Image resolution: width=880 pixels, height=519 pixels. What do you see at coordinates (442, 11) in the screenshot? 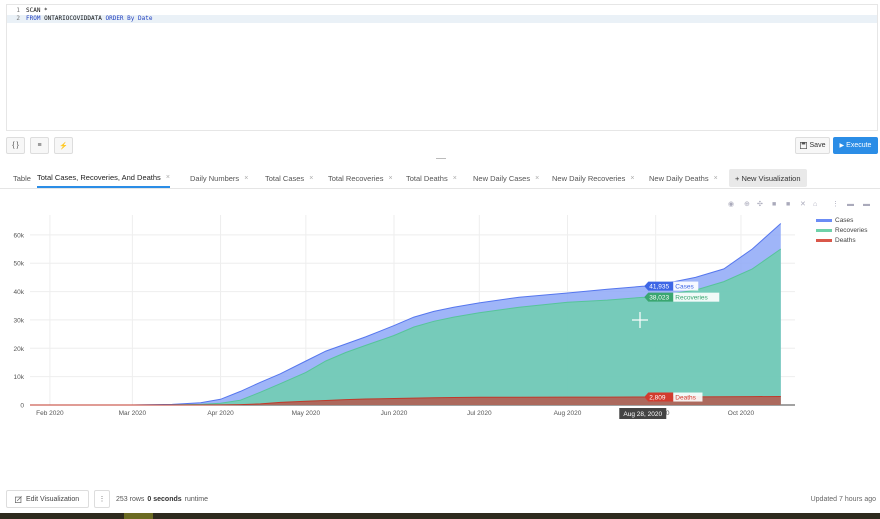
I see `code-line: 1 SCAN *` at bounding box center [442, 11].